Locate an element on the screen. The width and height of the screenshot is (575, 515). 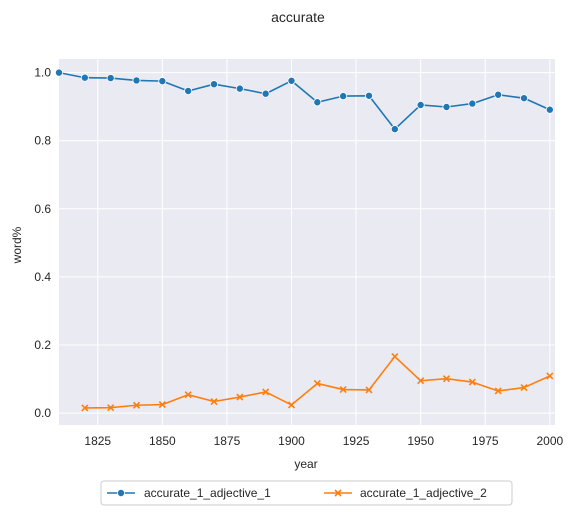
legend-frame is located at coordinates (306, 493).